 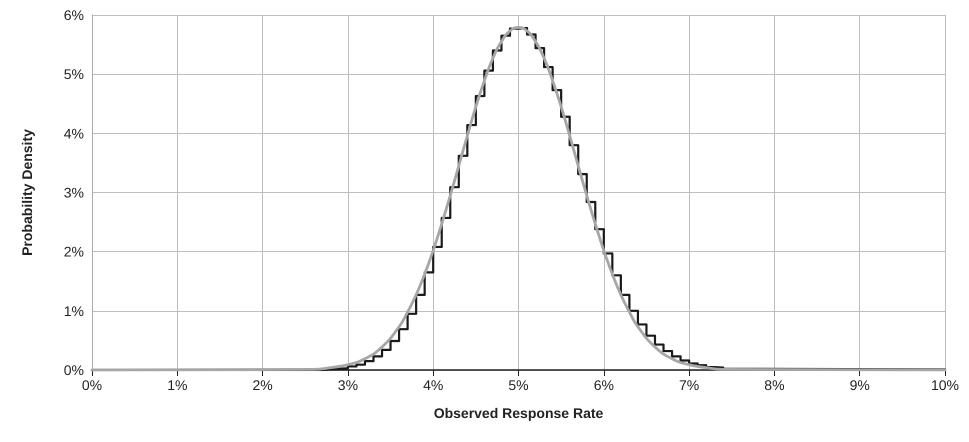 I want to click on y-tick-label: 4%, so click(x=74, y=133).